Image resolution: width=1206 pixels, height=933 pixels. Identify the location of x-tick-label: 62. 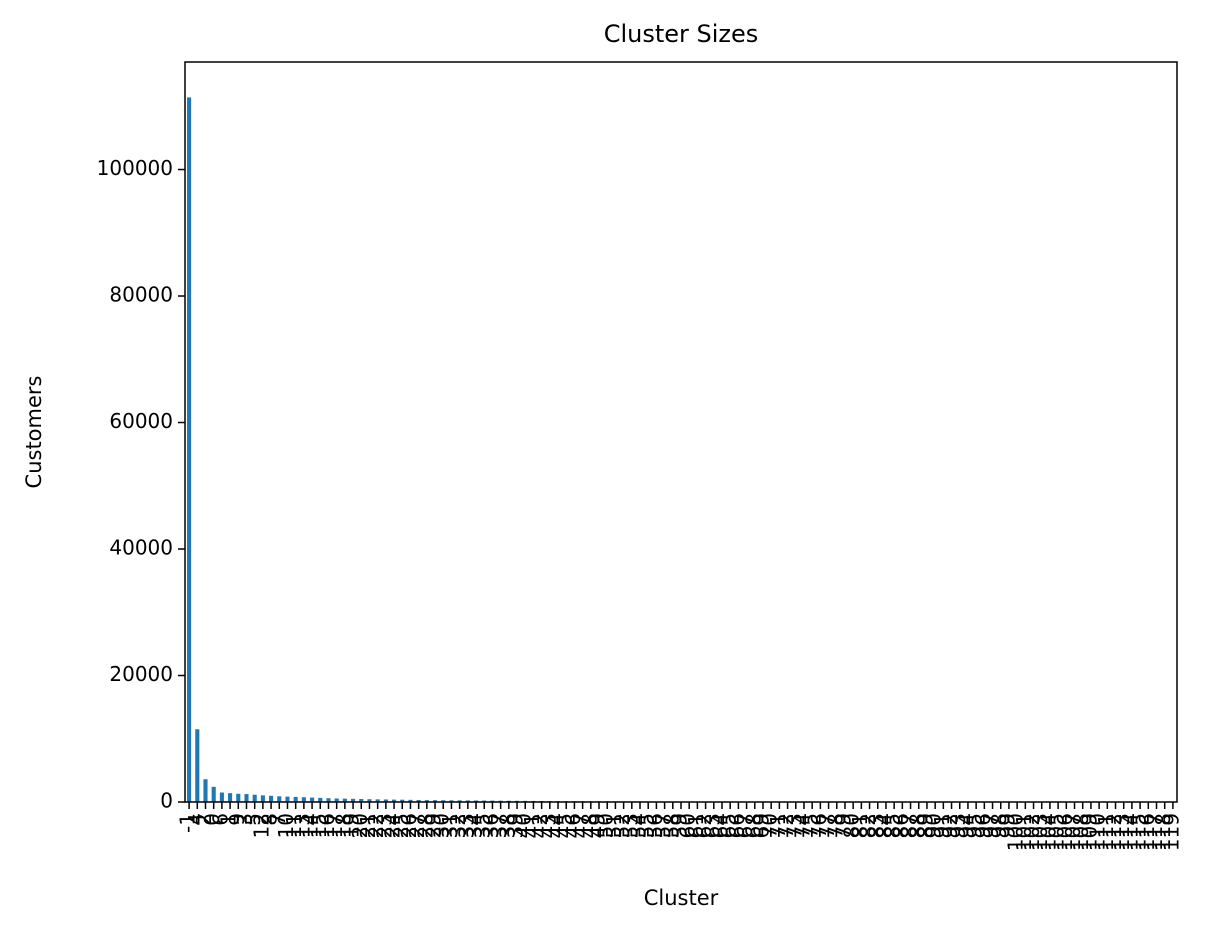
(704, 825).